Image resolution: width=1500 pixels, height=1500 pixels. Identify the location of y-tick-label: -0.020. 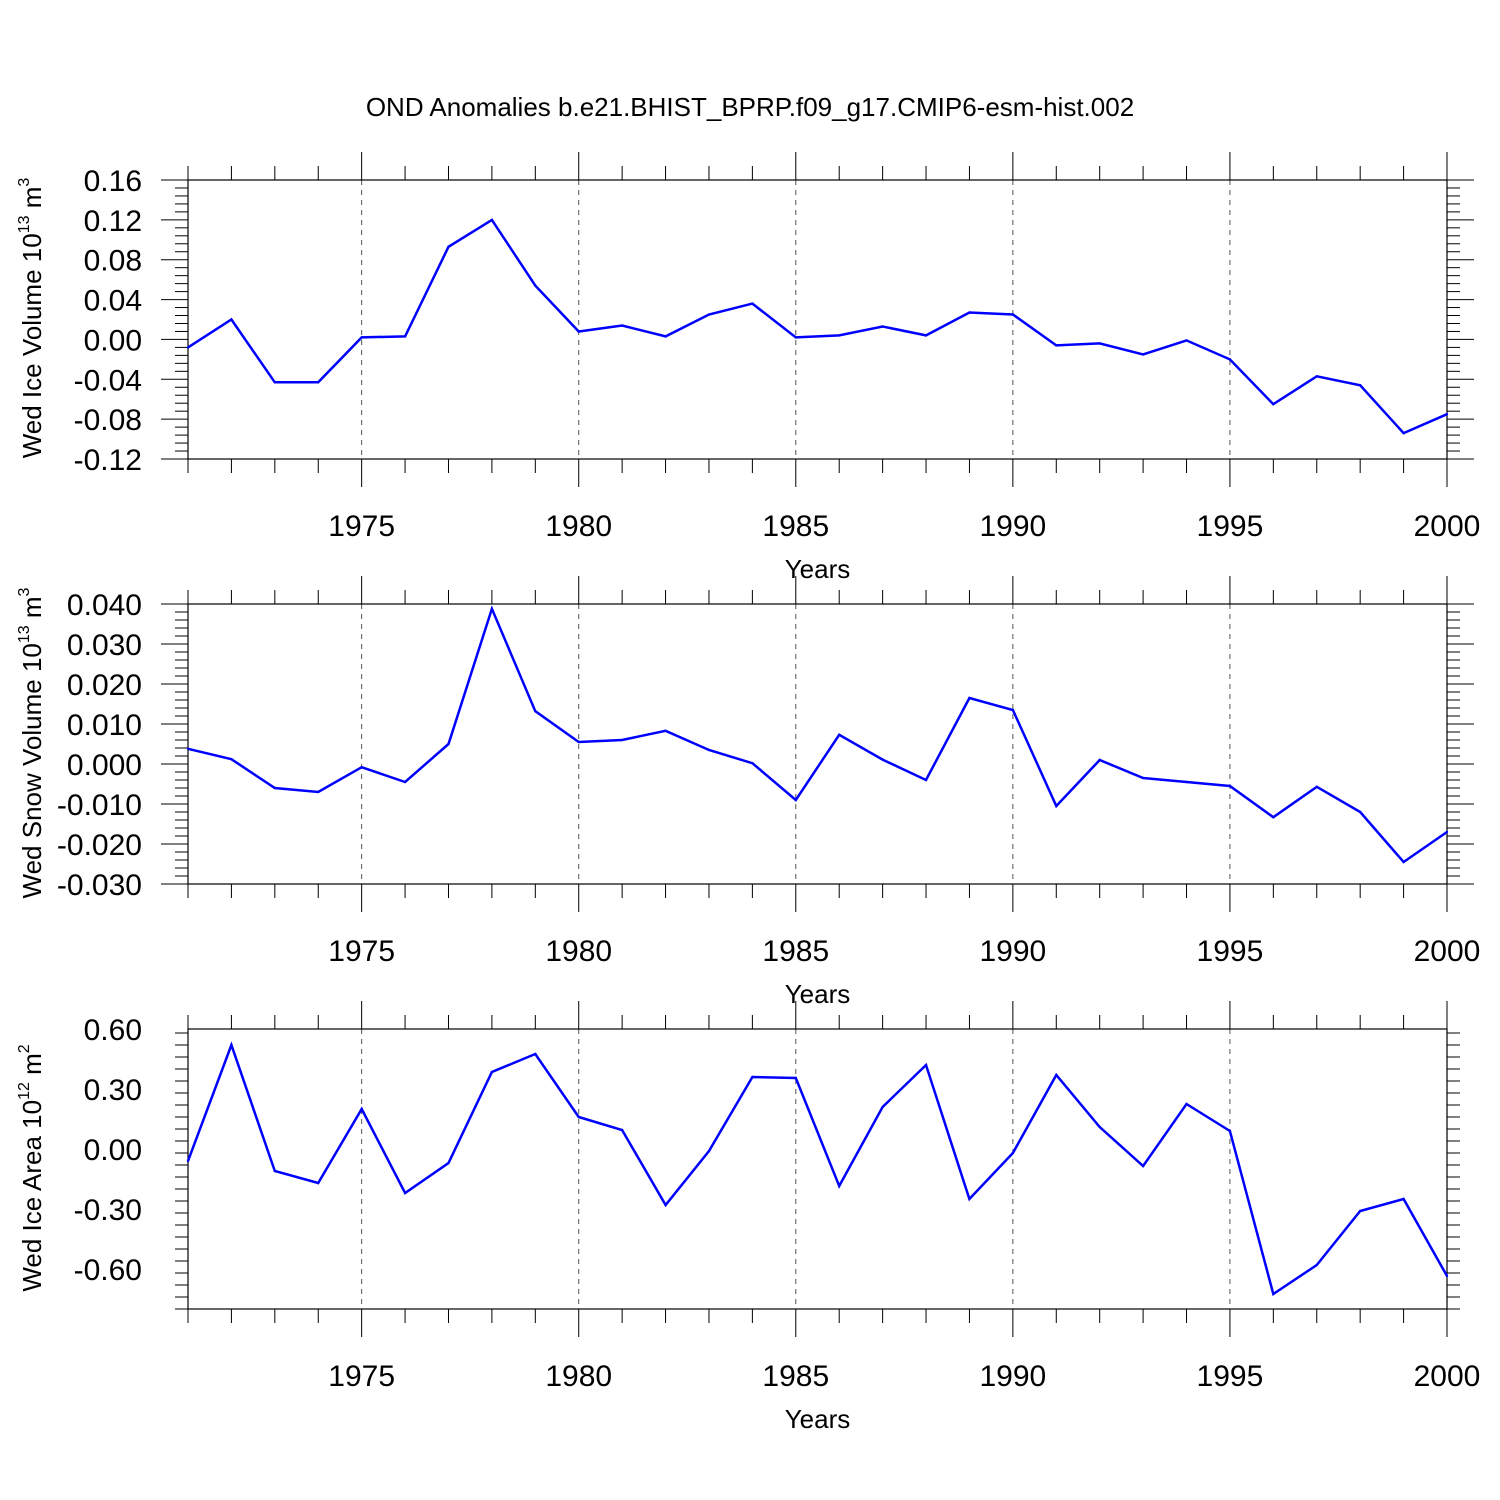
(99, 845).